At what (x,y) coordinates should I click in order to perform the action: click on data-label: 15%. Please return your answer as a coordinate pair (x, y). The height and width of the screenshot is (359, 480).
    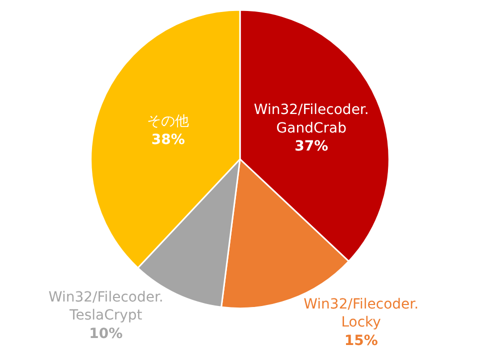
    Looking at the image, I should click on (361, 340).